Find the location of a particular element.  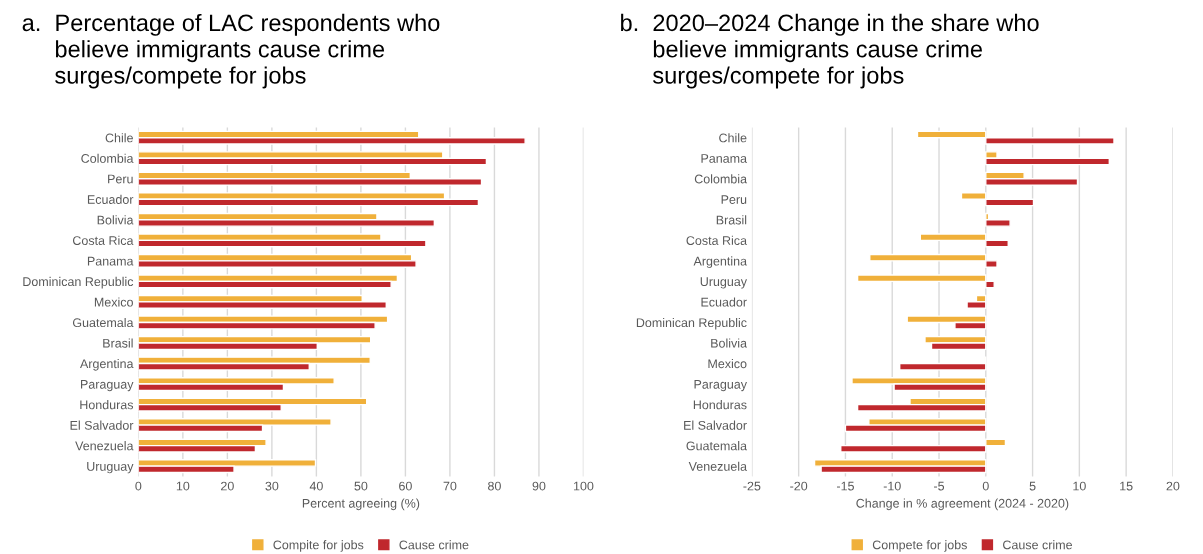

x-tick-label: 30 is located at coordinates (272, 486).